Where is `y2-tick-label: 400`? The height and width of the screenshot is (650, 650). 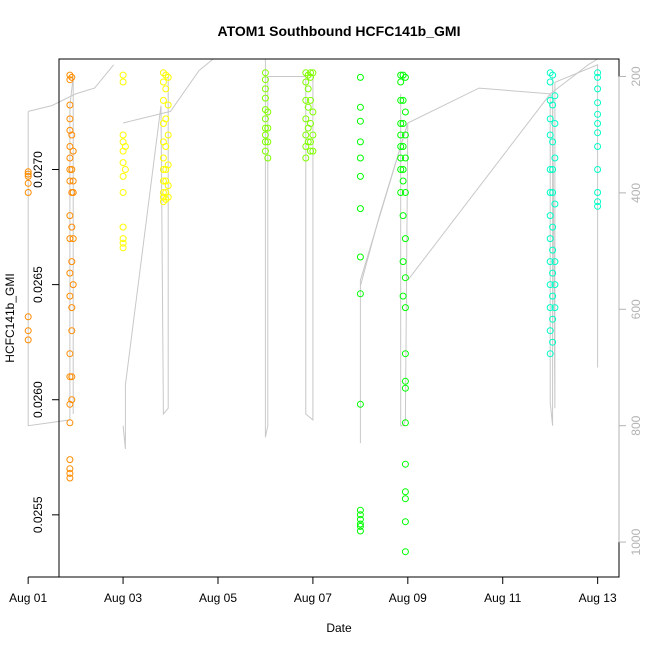
y2-tick-label: 400 is located at coordinates (636, 193).